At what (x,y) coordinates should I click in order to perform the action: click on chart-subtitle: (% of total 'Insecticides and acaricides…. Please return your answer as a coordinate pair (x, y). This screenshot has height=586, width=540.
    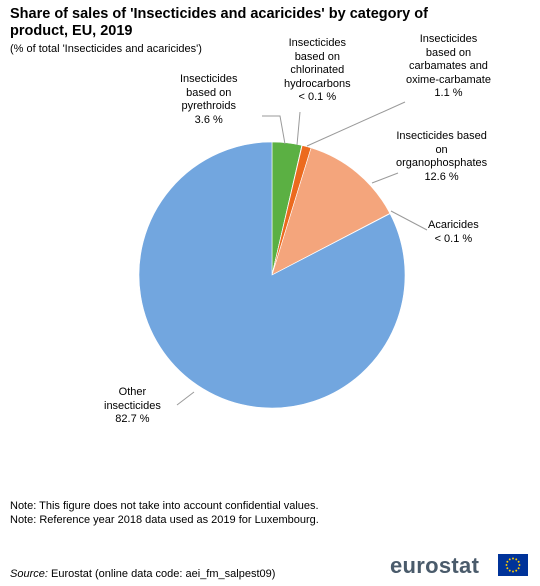
    Looking at the image, I should click on (106, 49).